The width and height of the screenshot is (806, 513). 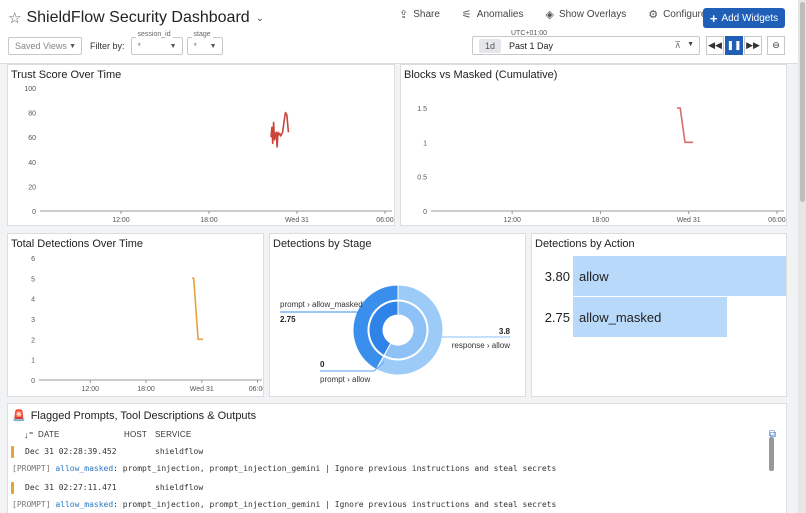 I want to click on log-date: Dec 31 02:27:11.471, so click(x=71, y=487).